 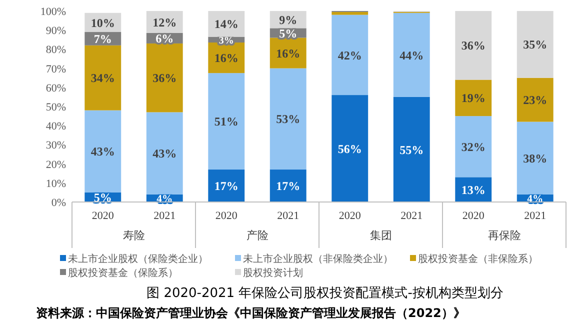 I want to click on y-tick-label: 70%, so click(x=56, y=69).